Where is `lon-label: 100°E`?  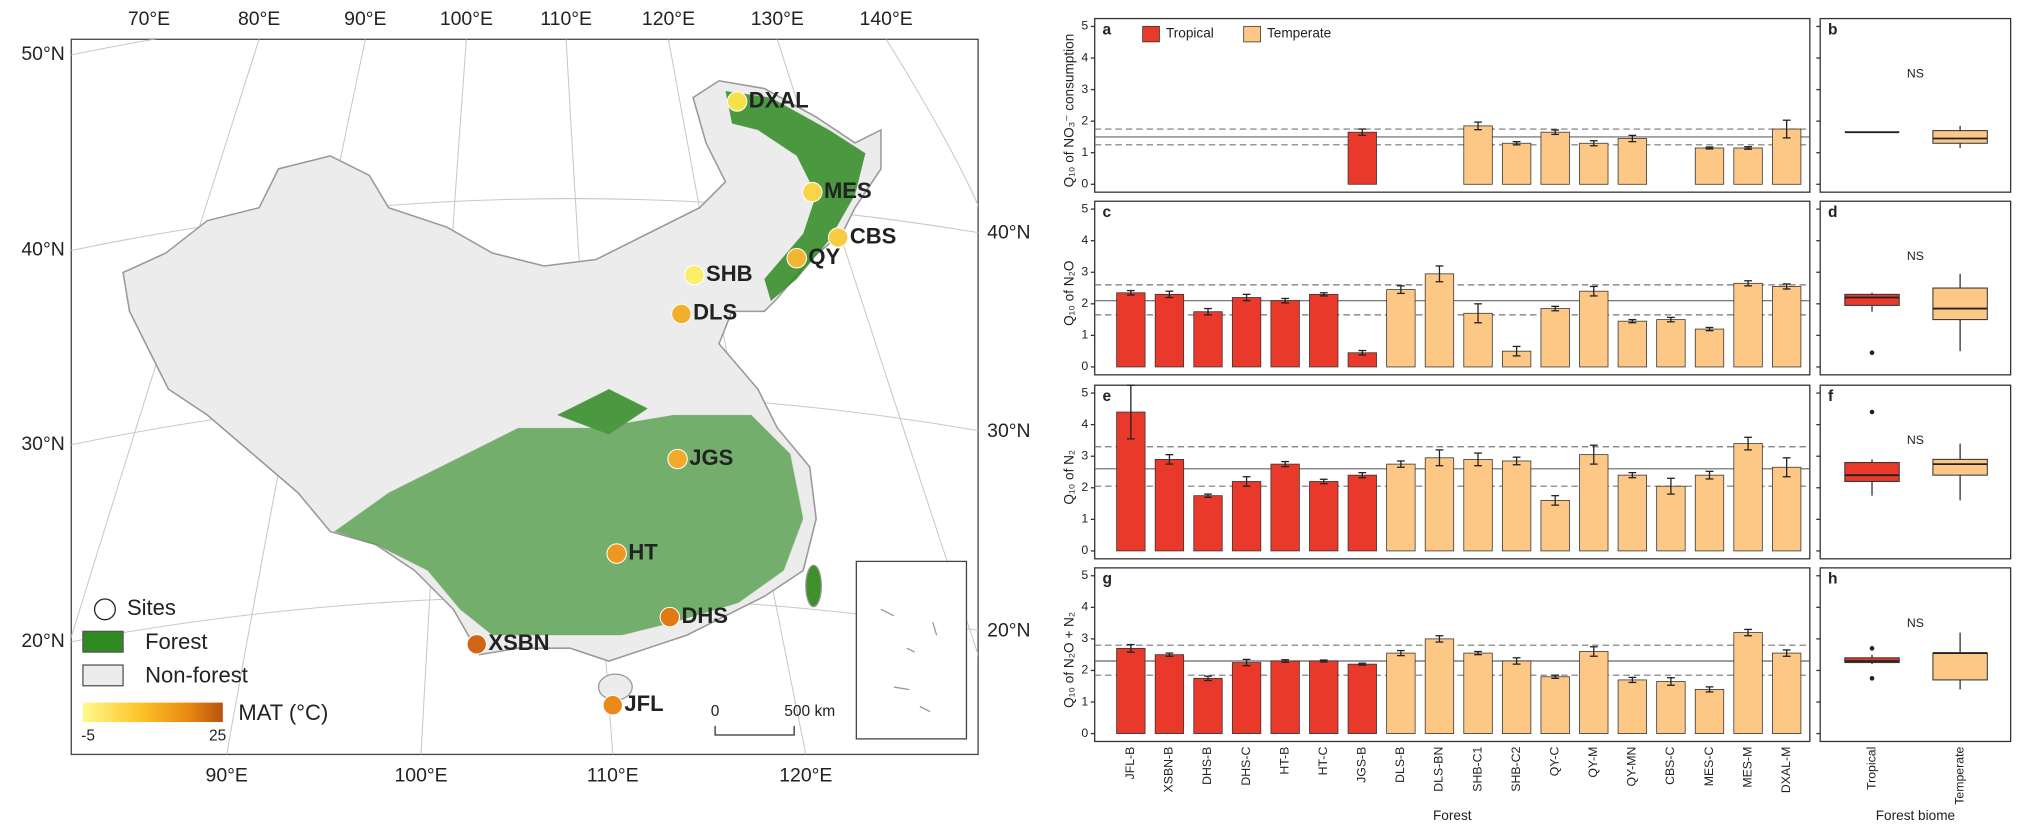
lon-label: 100°E is located at coordinates (420, 776).